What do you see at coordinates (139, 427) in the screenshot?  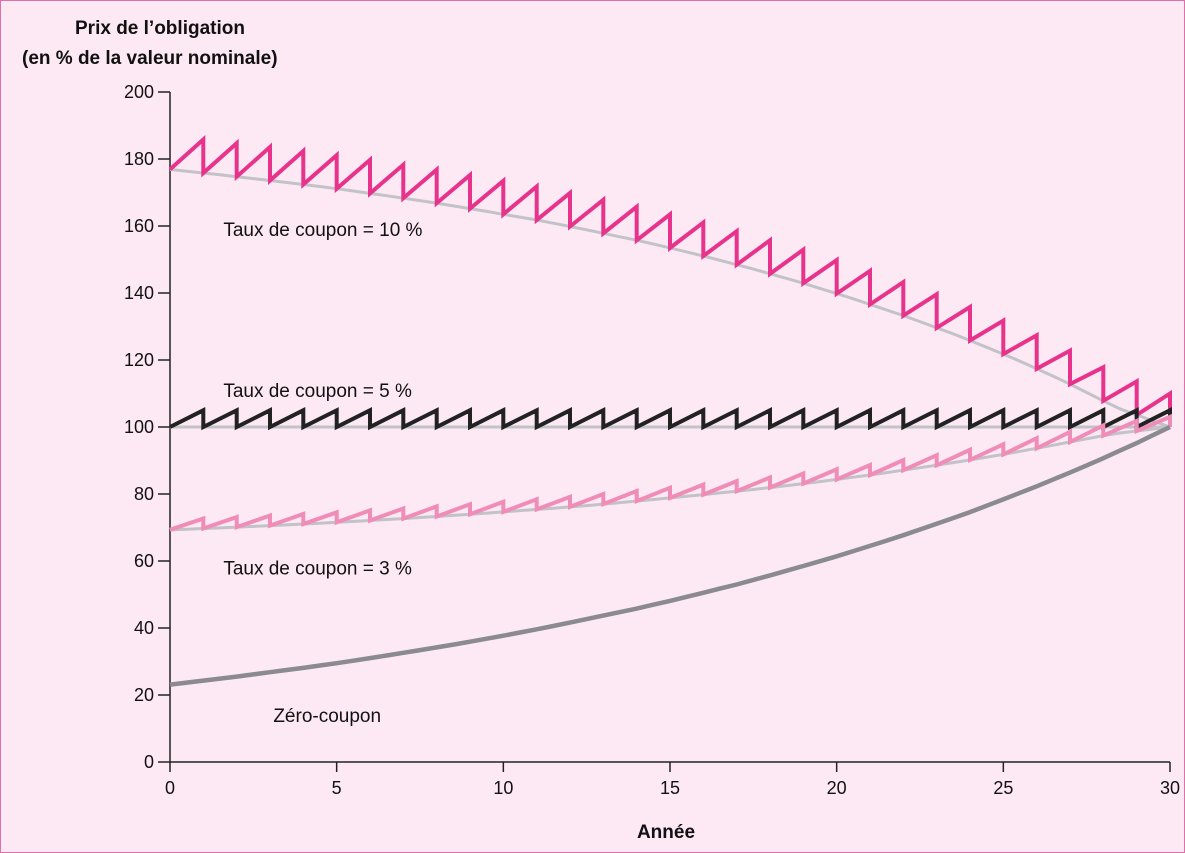 I see `y-tick-label: 100` at bounding box center [139, 427].